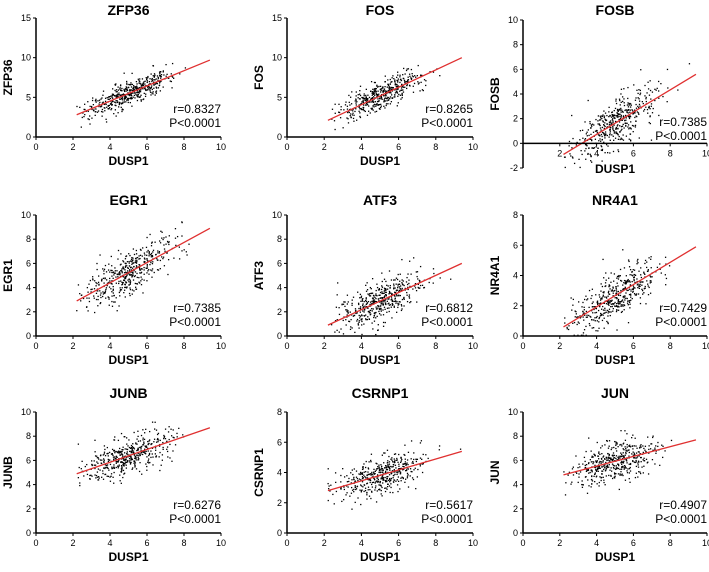 Image resolution: width=709 pixels, height=572 pixels. I want to click on x-tick-label: 2, so click(559, 153).